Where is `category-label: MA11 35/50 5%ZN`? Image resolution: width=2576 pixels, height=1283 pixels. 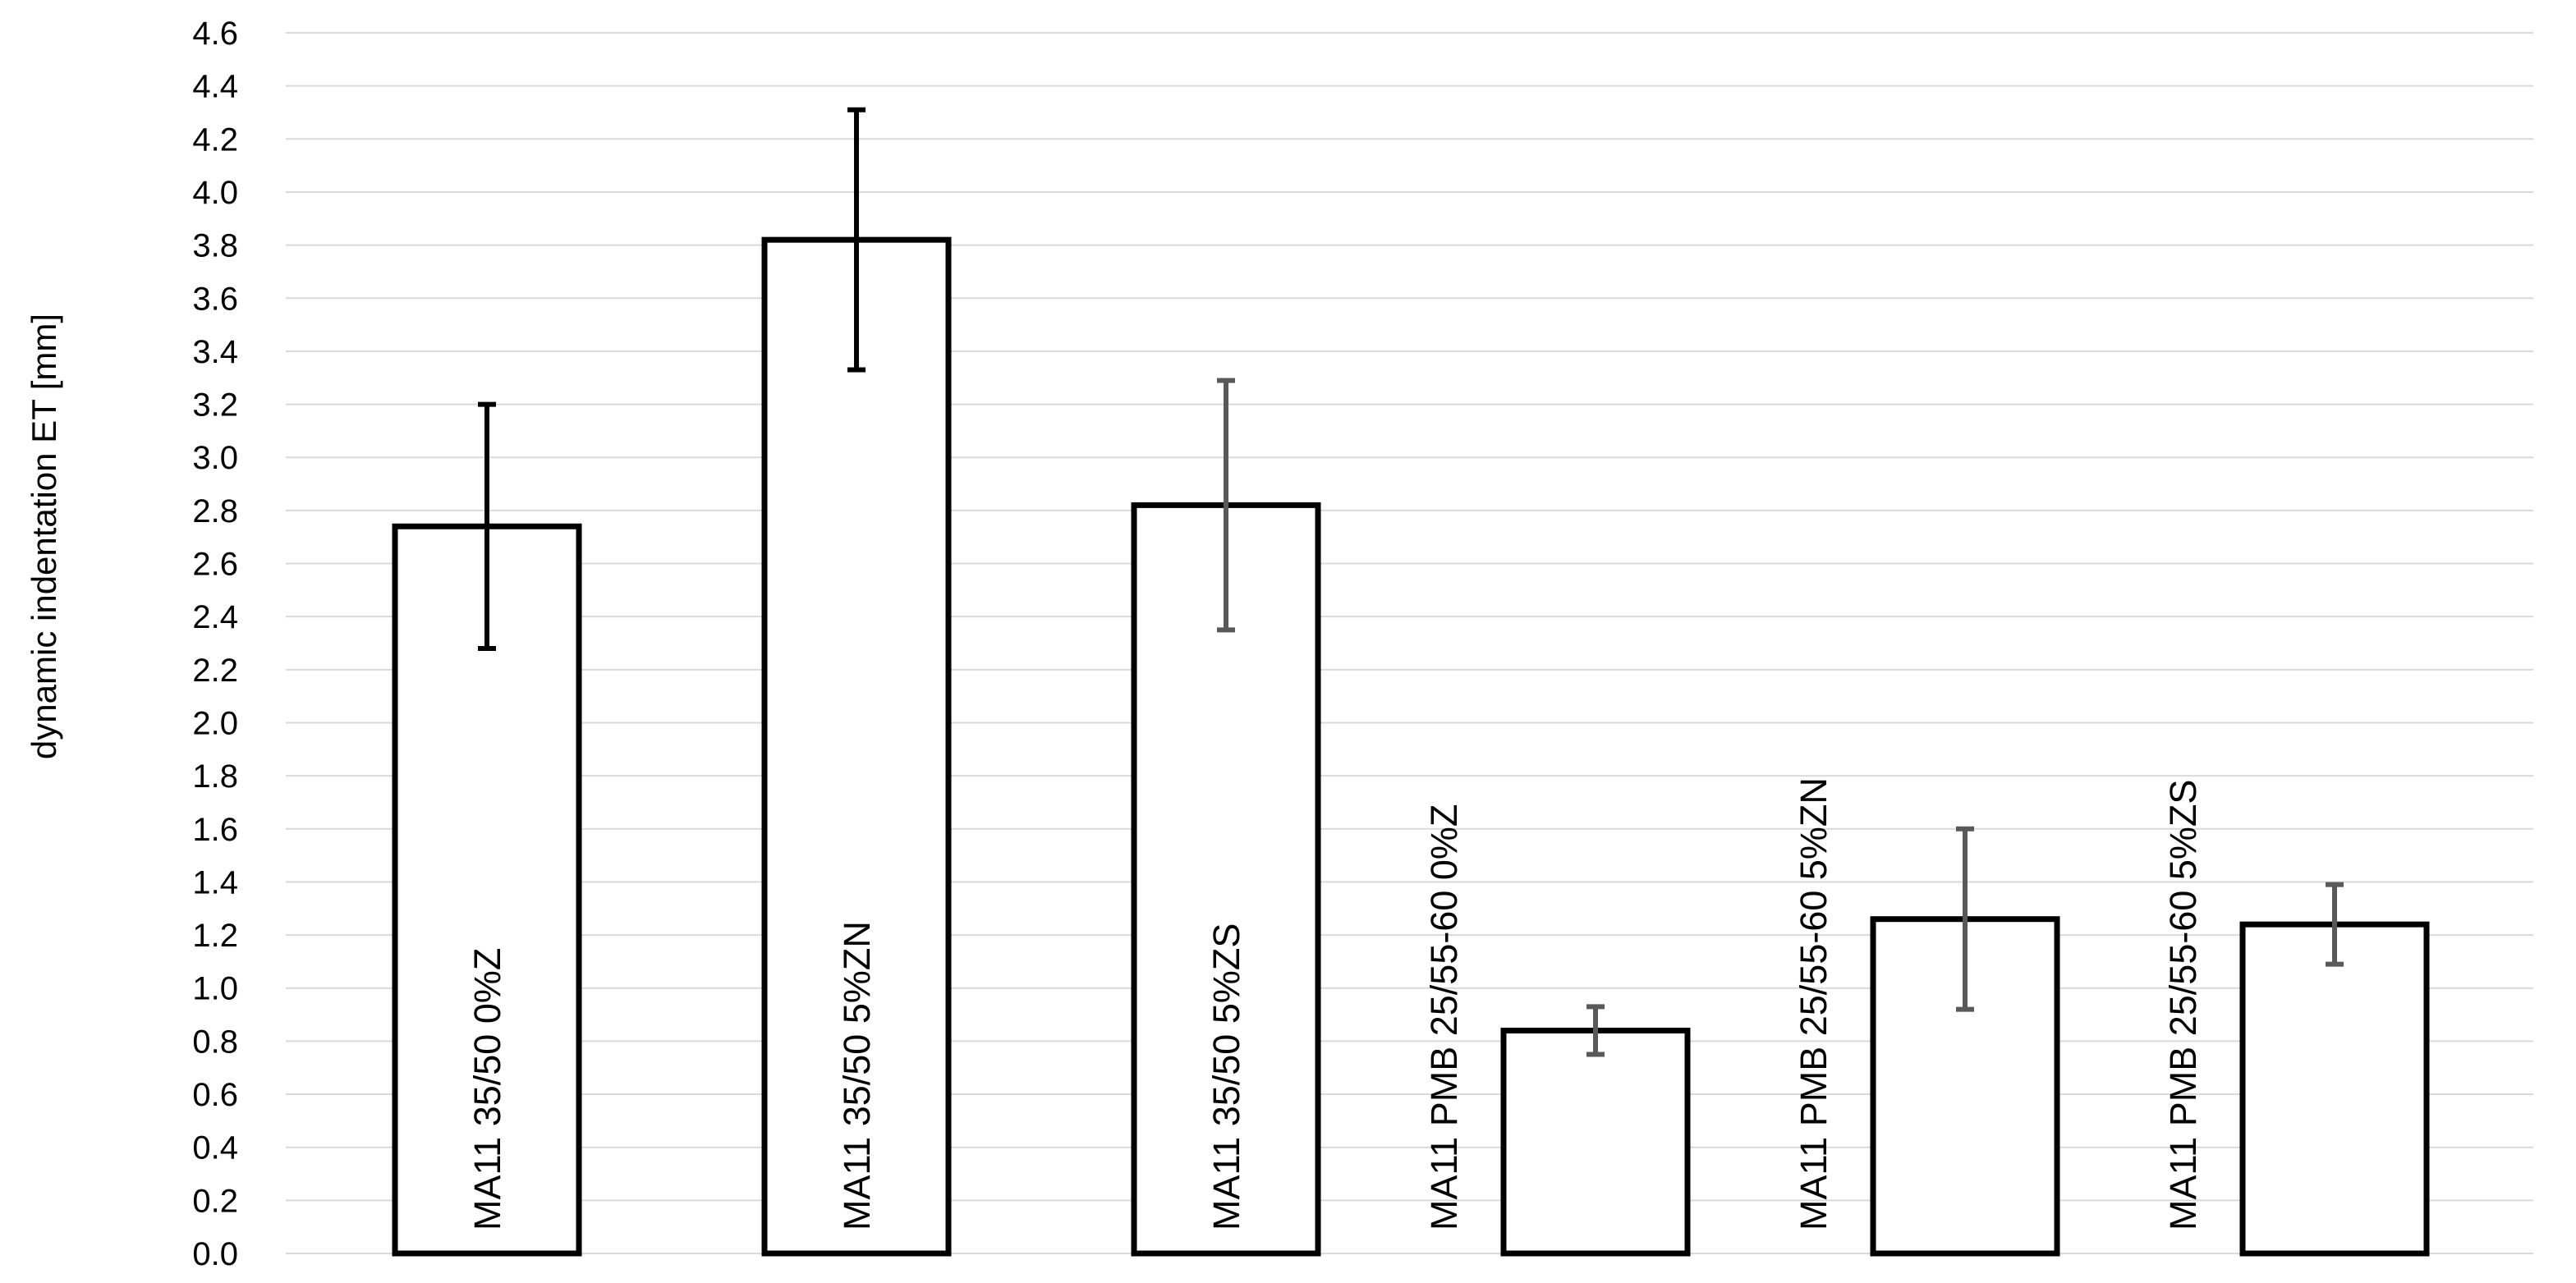 category-label: MA11 35/50 5%ZN is located at coordinates (857, 1076).